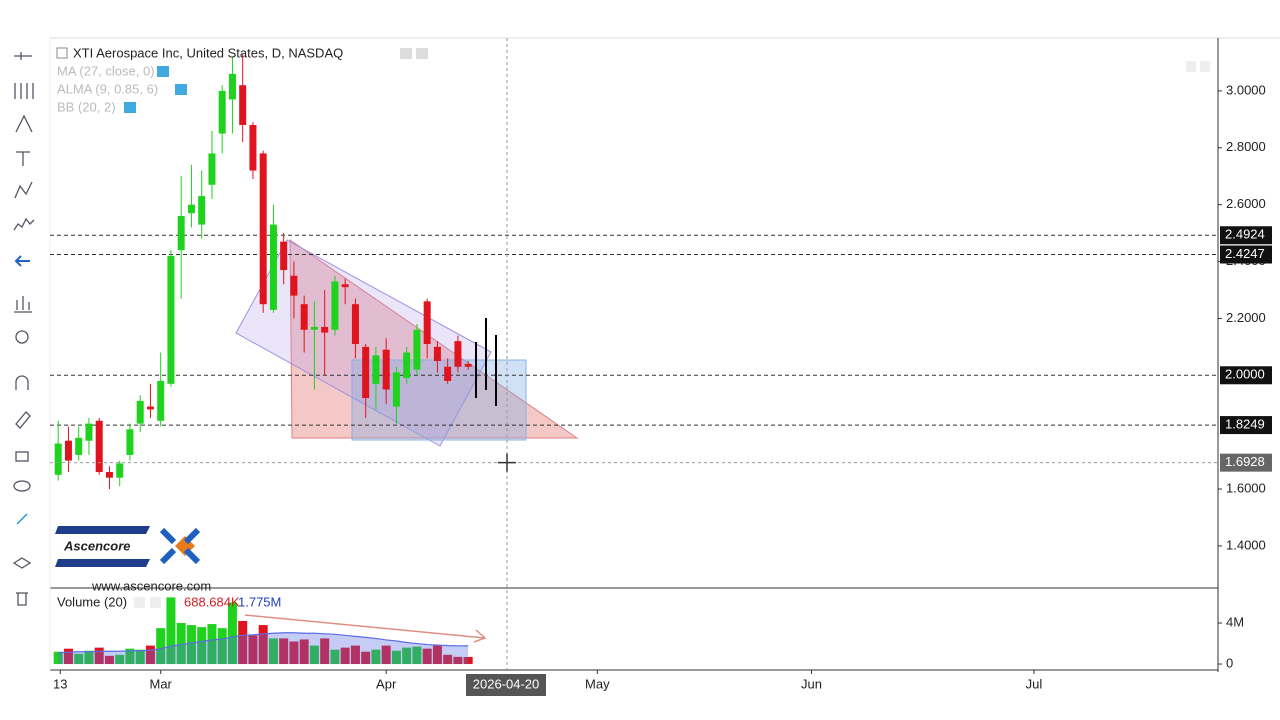 The width and height of the screenshot is (1280, 720). What do you see at coordinates (1235, 621) in the screenshot?
I see `volume-tick-label: 4M` at bounding box center [1235, 621].